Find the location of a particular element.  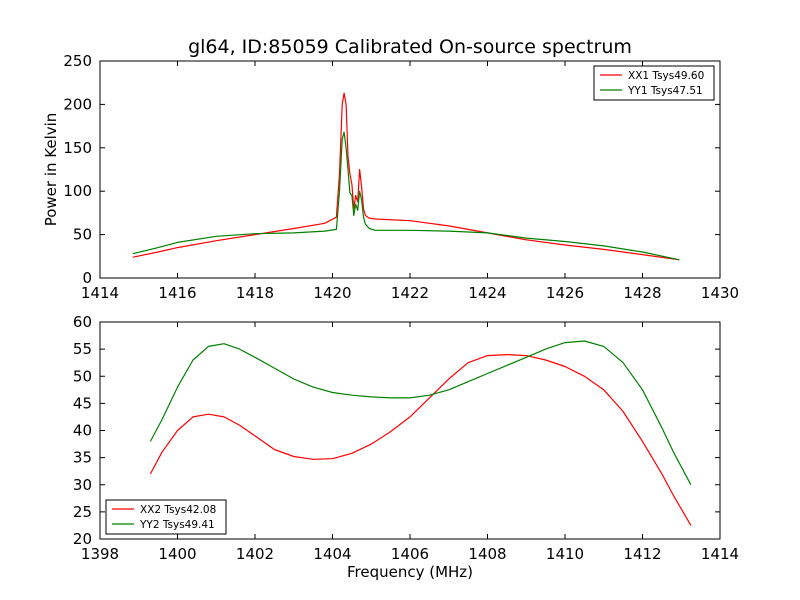

x-tick-label: 1406 is located at coordinates (410, 554).